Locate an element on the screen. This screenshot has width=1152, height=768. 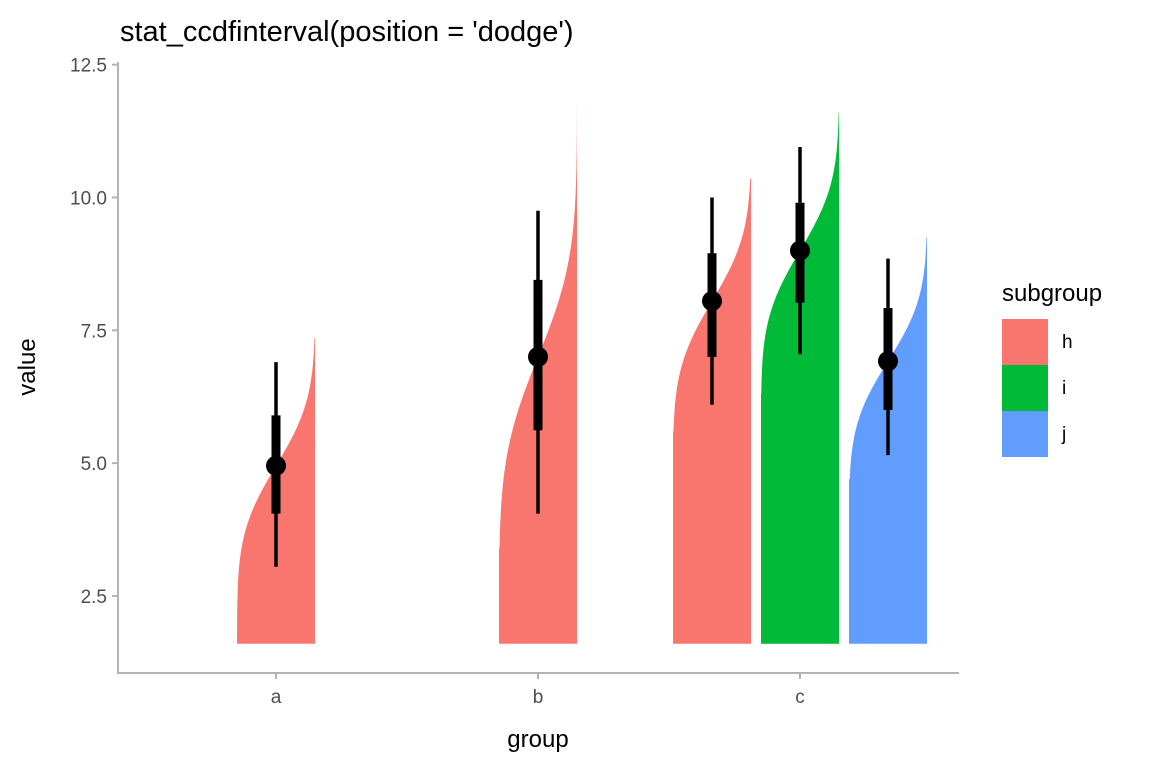
x-tick-label: b is located at coordinates (538, 697).